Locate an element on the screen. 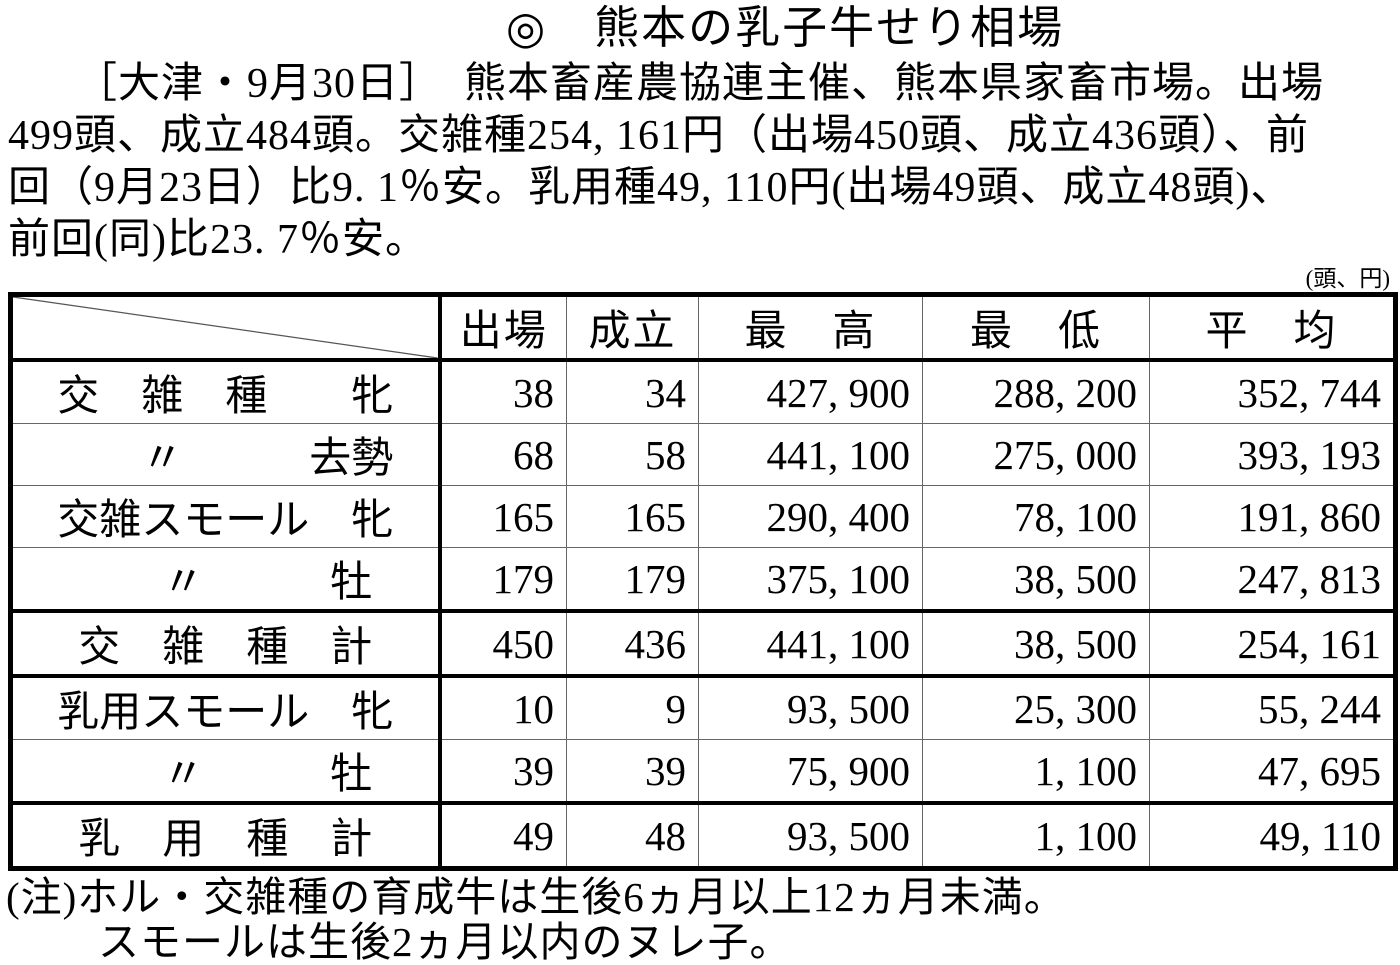  value-cell: 290, 400 is located at coordinates (810, 516).